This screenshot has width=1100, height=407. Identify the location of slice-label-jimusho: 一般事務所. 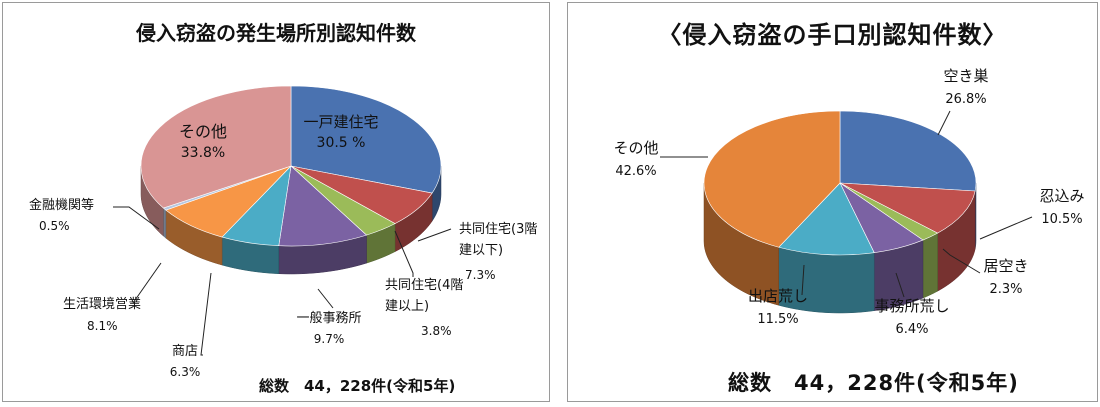
(328, 318).